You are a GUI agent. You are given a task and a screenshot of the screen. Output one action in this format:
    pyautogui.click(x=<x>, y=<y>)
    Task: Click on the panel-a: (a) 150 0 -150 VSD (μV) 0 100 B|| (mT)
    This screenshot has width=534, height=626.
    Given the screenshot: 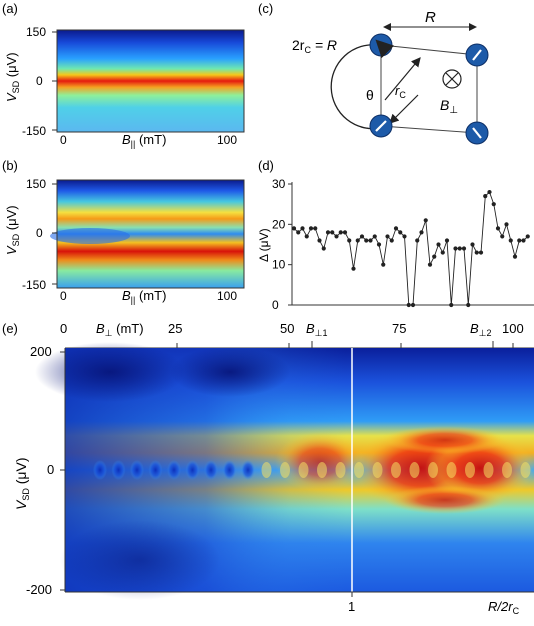 What is the action you would take?
    pyautogui.click(x=123, y=75)
    